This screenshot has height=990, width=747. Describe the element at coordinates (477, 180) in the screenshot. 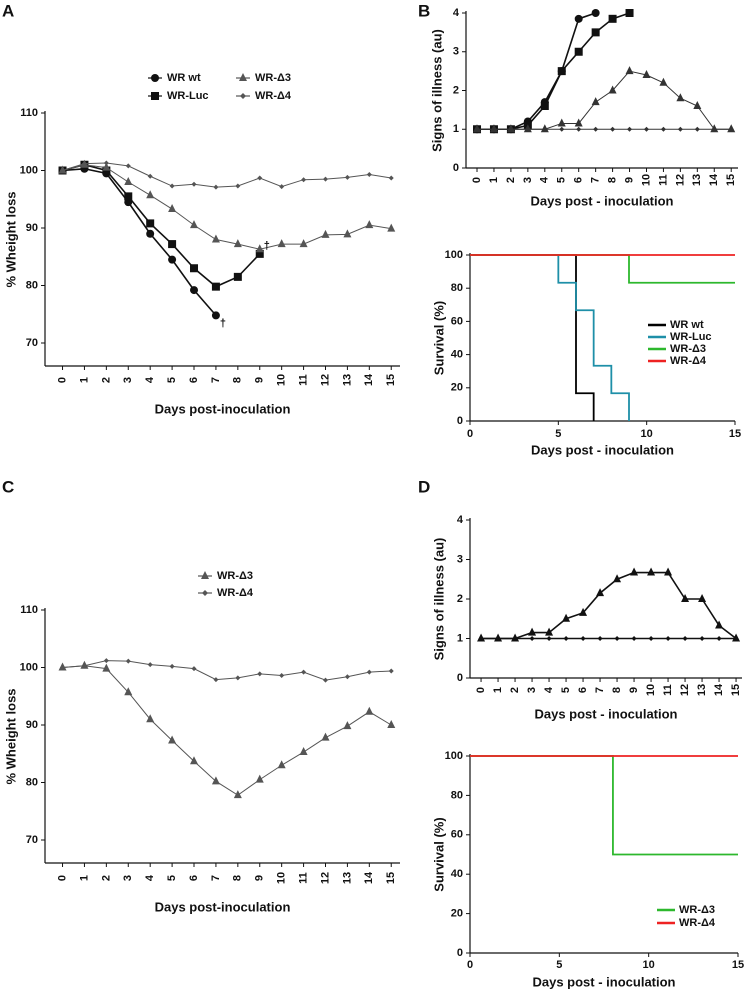

I see `x-tick-label: 0` at that location.